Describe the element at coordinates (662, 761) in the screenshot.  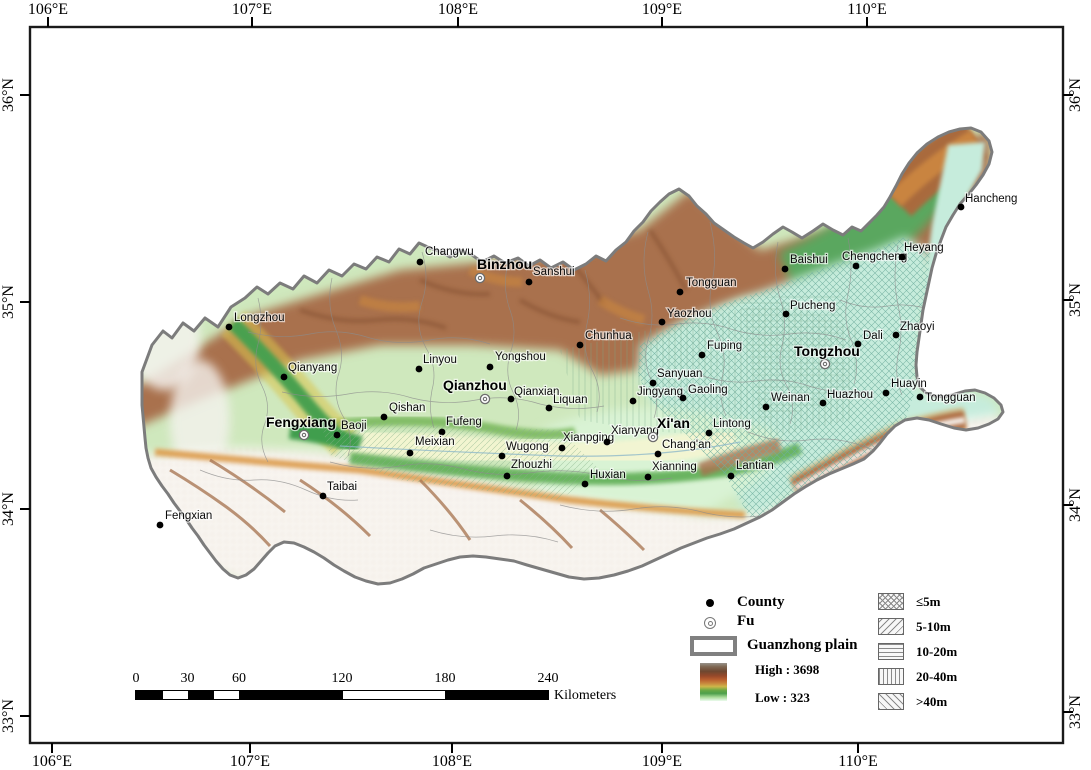
I see `axis-label-bottom: 109°E` at that location.